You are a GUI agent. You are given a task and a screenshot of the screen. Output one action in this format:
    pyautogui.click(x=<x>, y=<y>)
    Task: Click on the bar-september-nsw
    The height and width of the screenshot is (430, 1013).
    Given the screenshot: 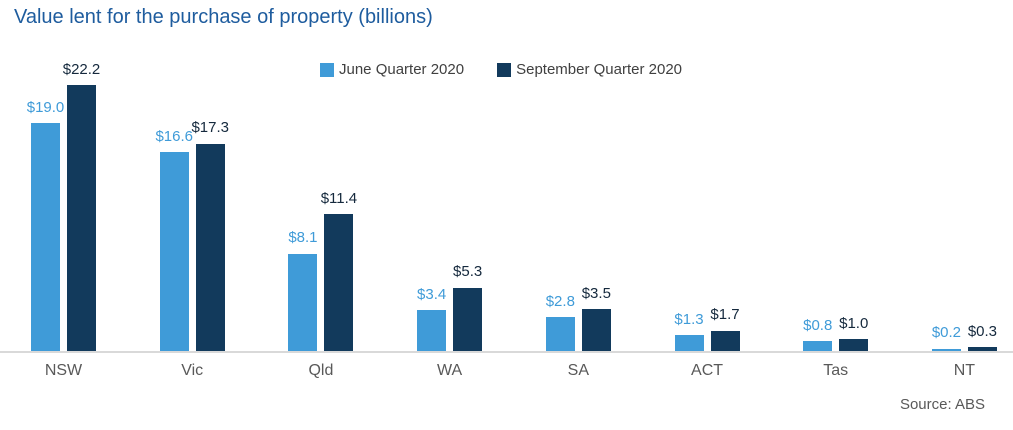 What is the action you would take?
    pyautogui.click(x=81, y=218)
    